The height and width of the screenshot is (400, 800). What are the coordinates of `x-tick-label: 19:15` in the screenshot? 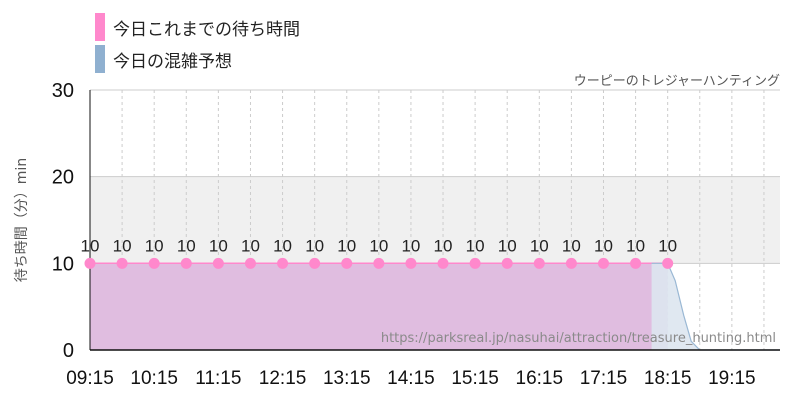 It's located at (732, 378).